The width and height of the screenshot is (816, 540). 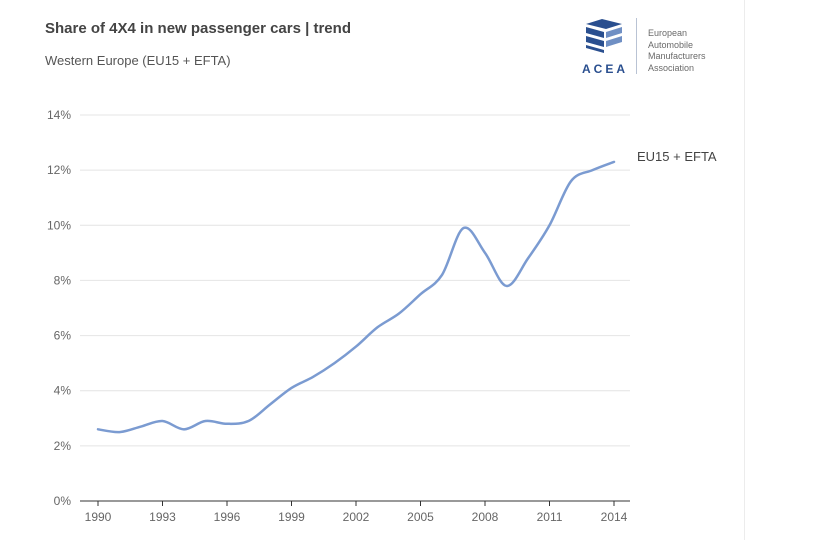 What do you see at coordinates (162, 517) in the screenshot?
I see `x-tick-label: 1993` at bounding box center [162, 517].